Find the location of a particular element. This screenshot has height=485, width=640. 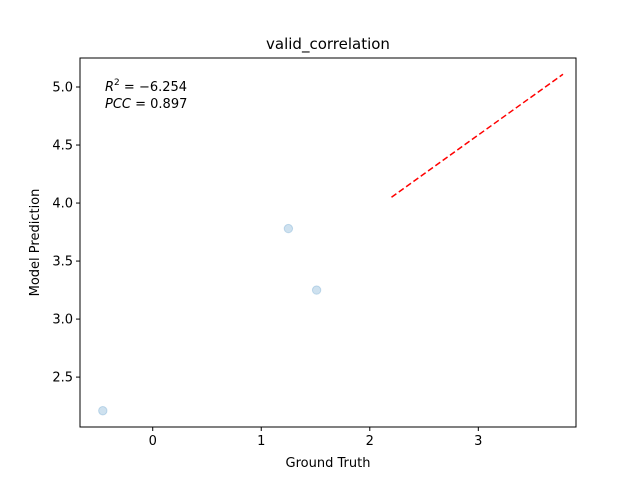

regression-line is located at coordinates (477, 135).